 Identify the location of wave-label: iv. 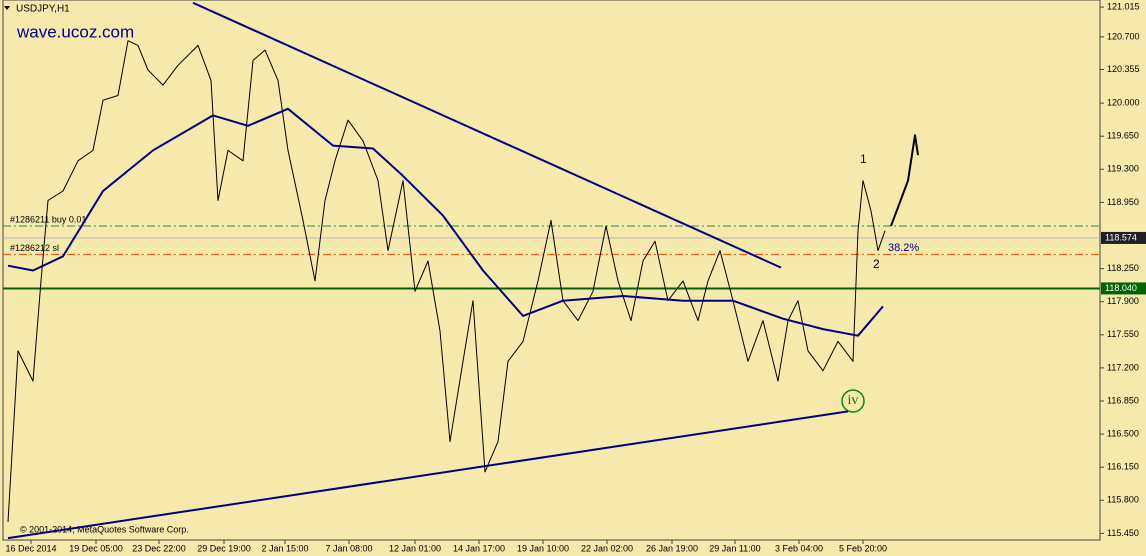
(853, 400).